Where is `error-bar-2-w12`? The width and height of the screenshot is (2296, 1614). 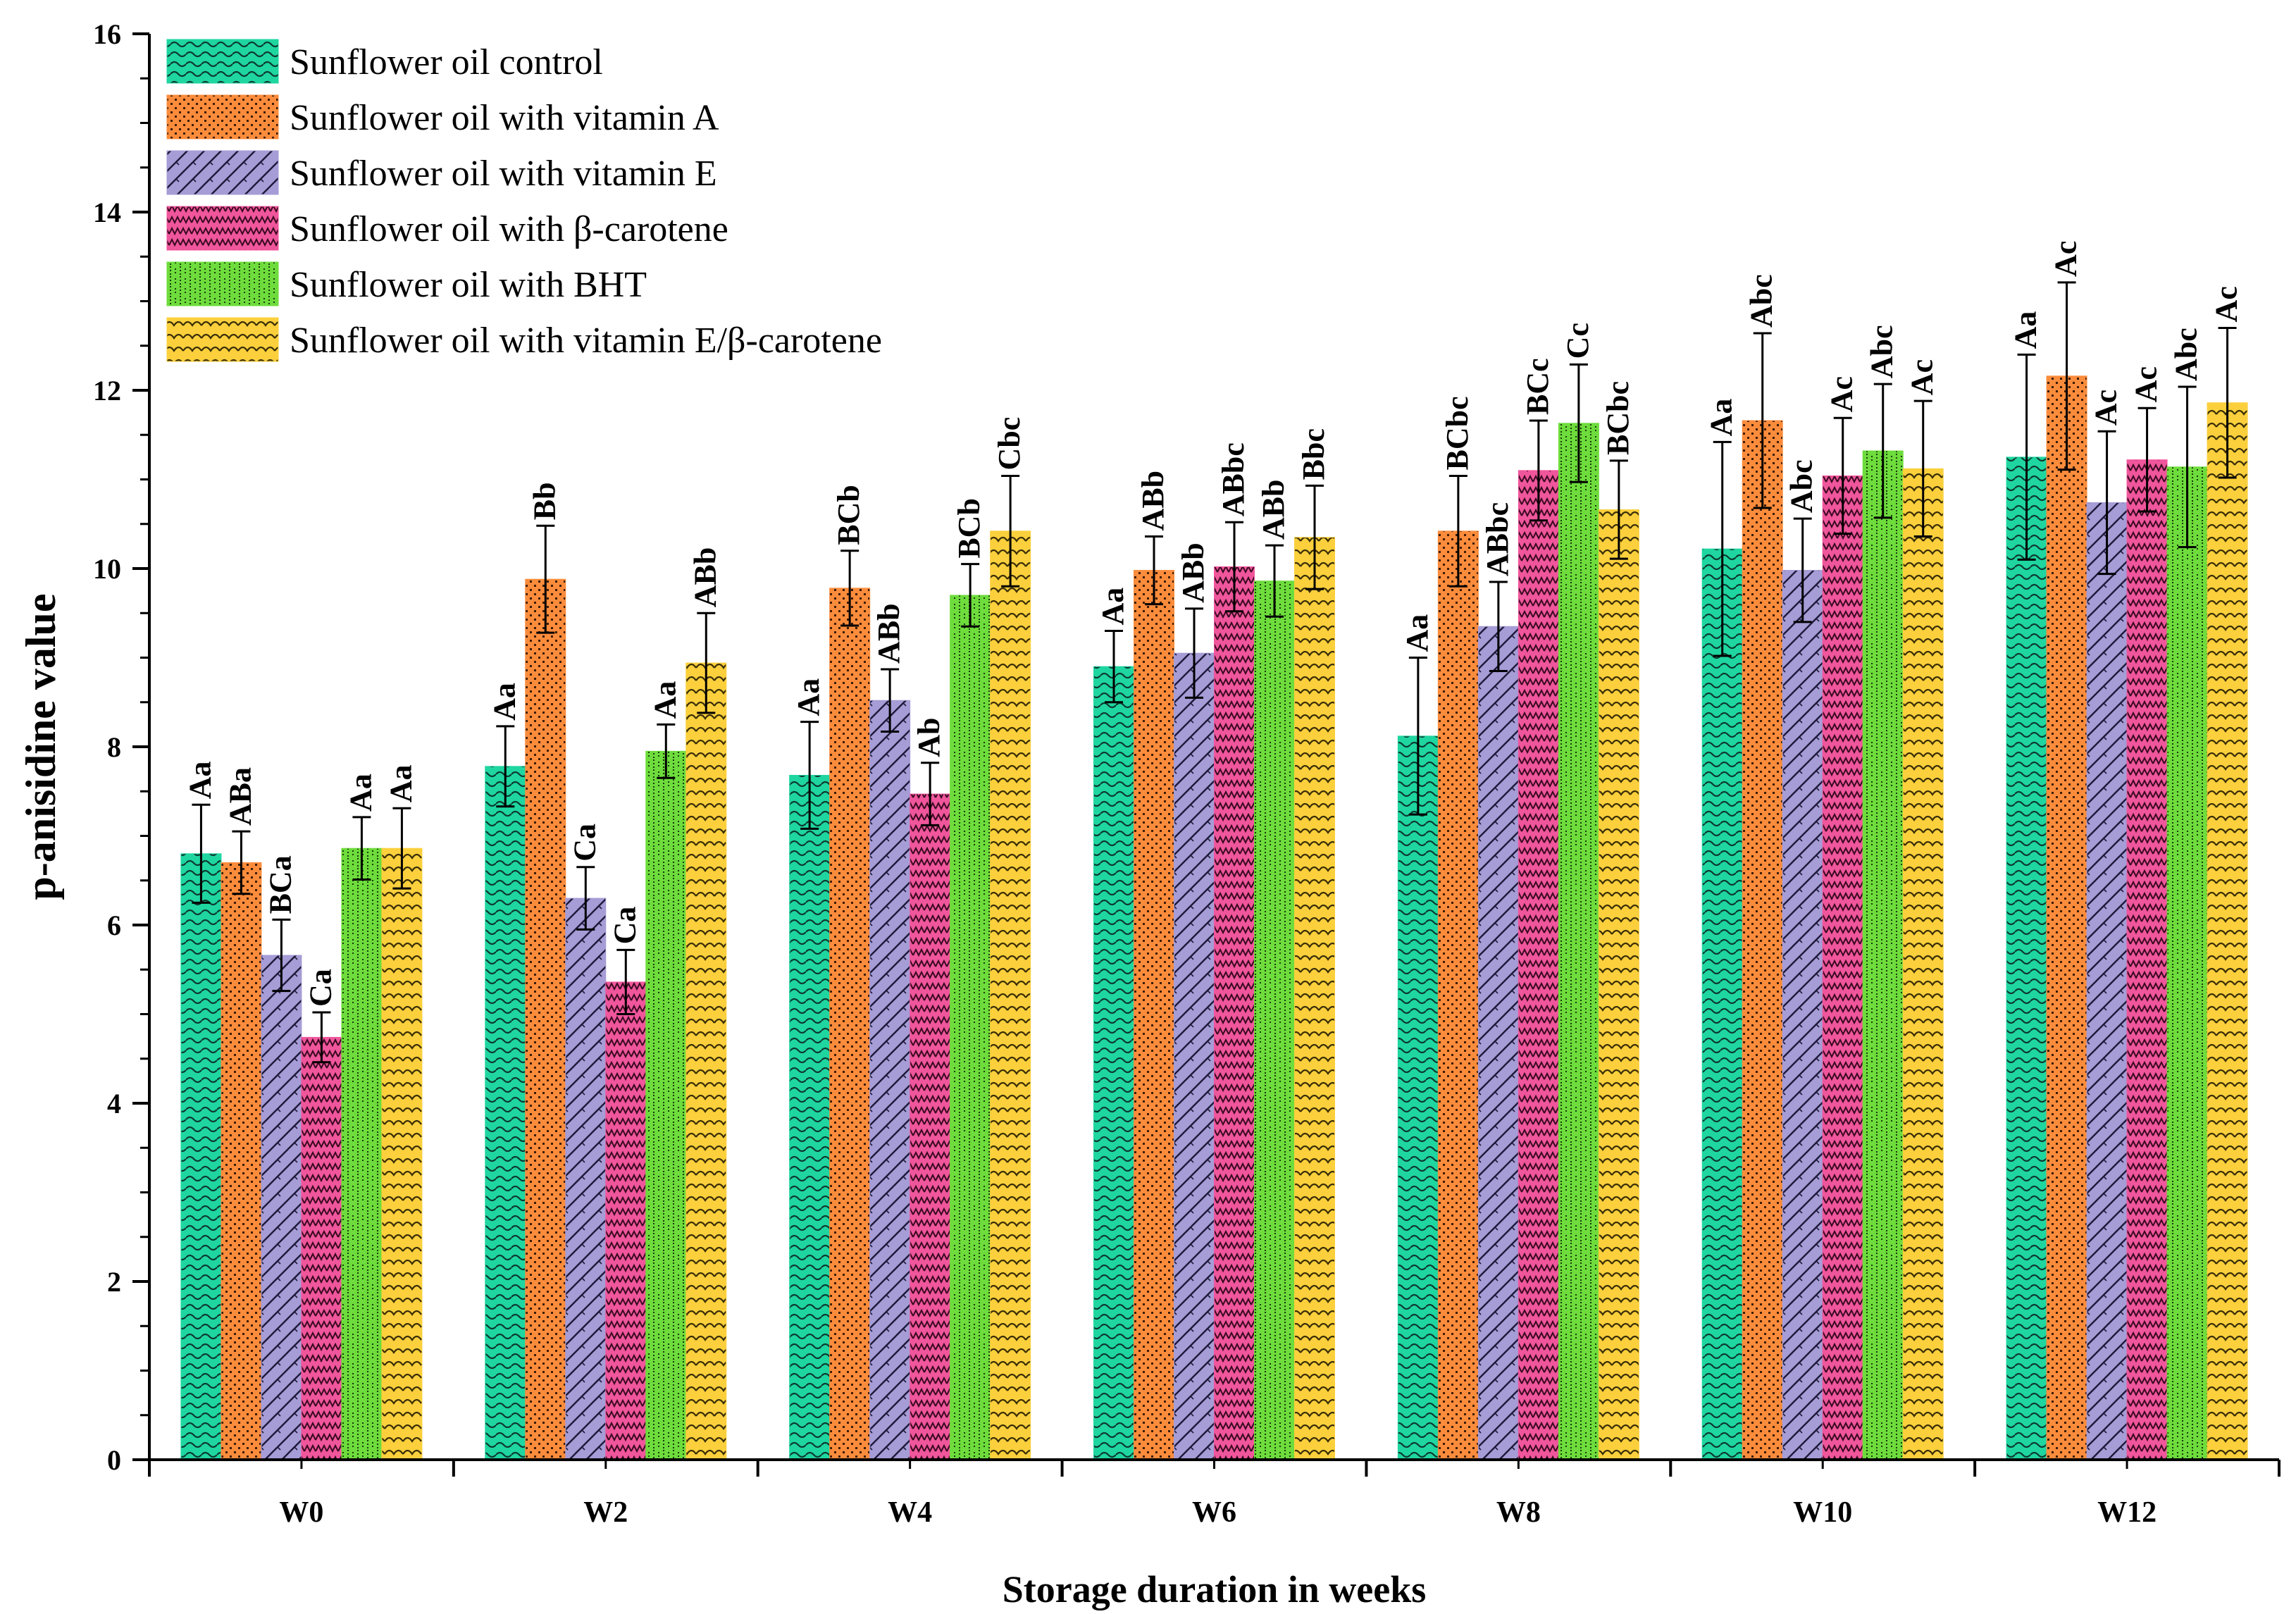 error-bar-2-w12 is located at coordinates (2066, 376).